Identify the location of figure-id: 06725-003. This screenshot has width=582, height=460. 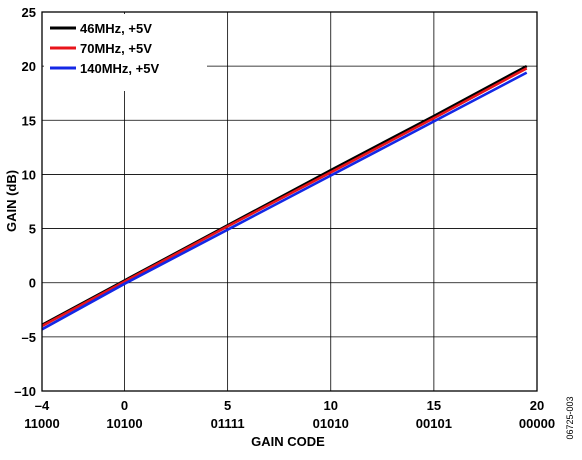
(570, 417).